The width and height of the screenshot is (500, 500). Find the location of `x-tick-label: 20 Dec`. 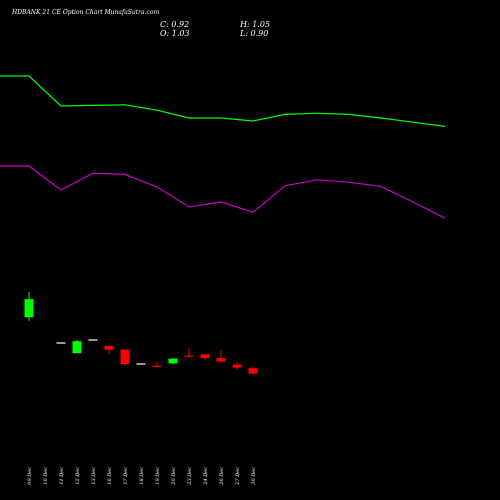

x-tick-label: 20 Dec is located at coordinates (174, 476).